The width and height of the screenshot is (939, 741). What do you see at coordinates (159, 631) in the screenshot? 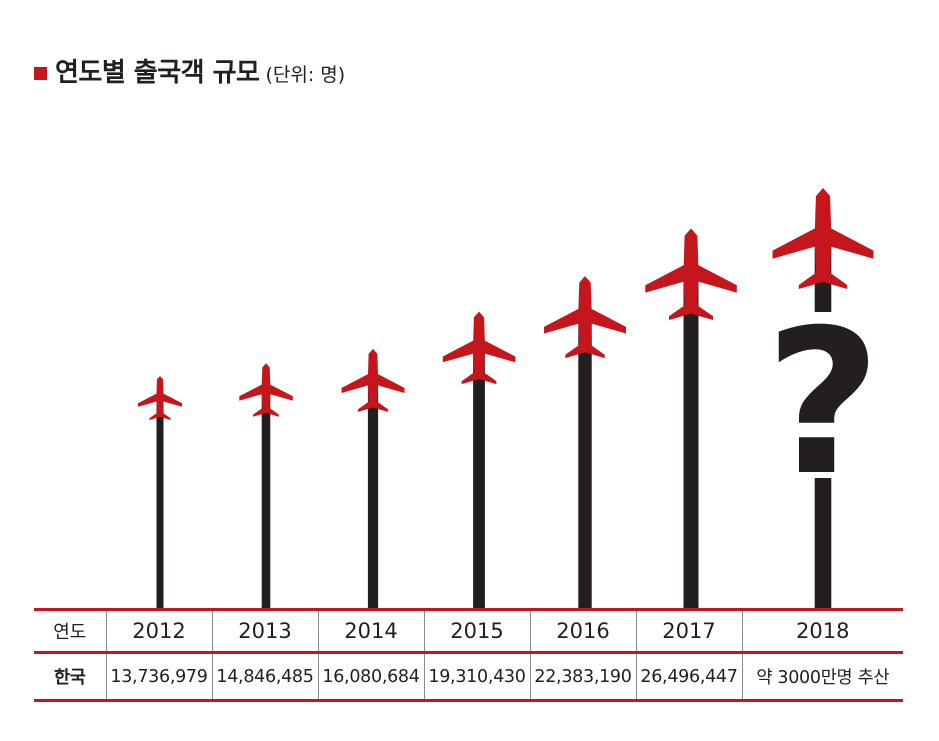
I see `year-cell: 2012` at bounding box center [159, 631].